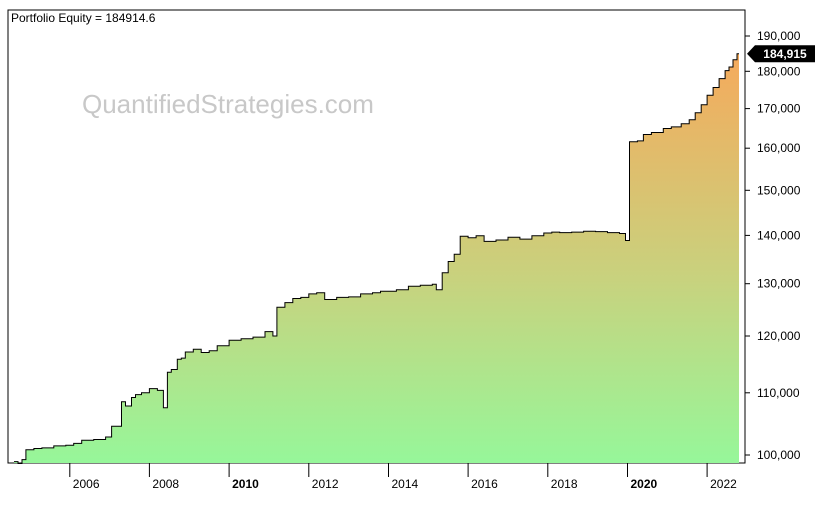  I want to click on x-tick-label: 2022, so click(723, 484).